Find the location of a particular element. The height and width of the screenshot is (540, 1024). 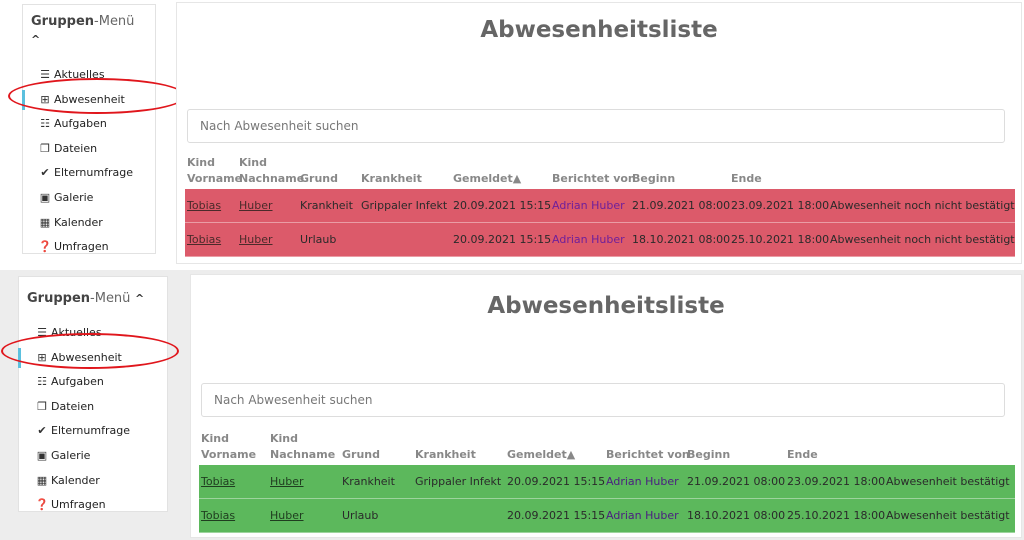

start-cell: 18.10.2021 08:00 is located at coordinates (681, 239).